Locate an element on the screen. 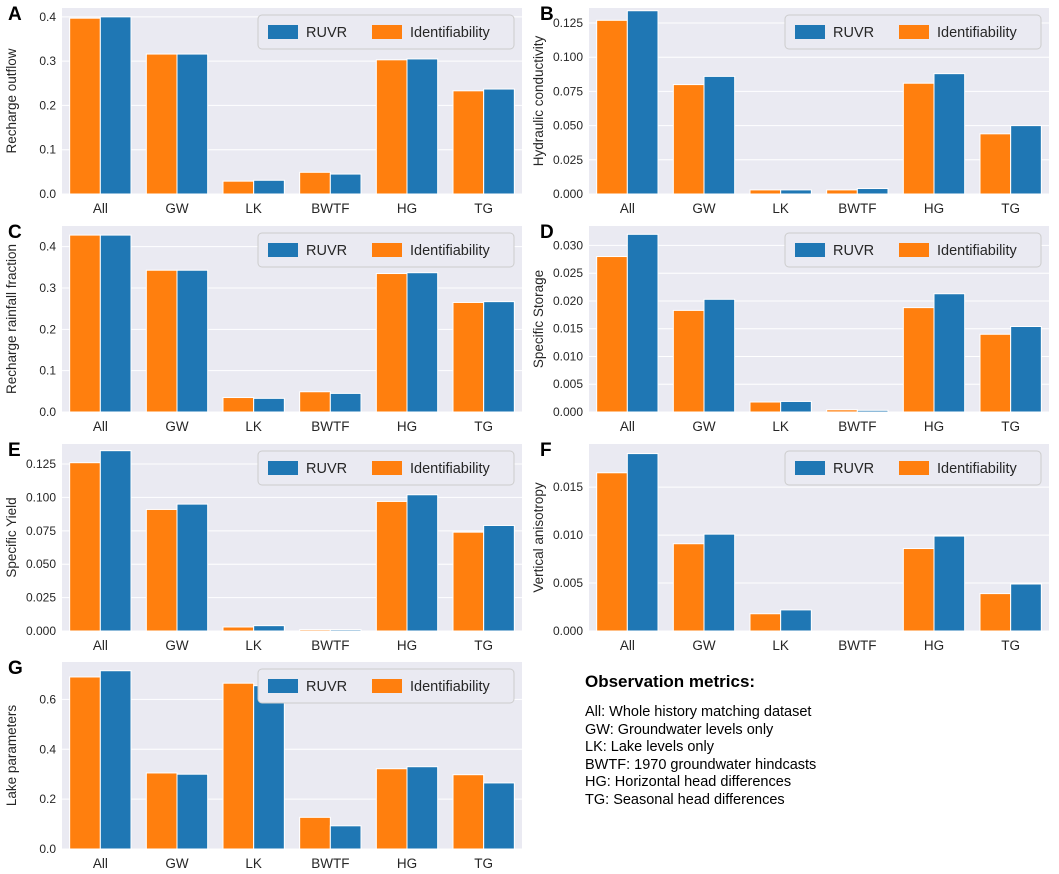 This screenshot has width=1059, height=874. y-tick-label: 0.005 is located at coordinates (568, 384).